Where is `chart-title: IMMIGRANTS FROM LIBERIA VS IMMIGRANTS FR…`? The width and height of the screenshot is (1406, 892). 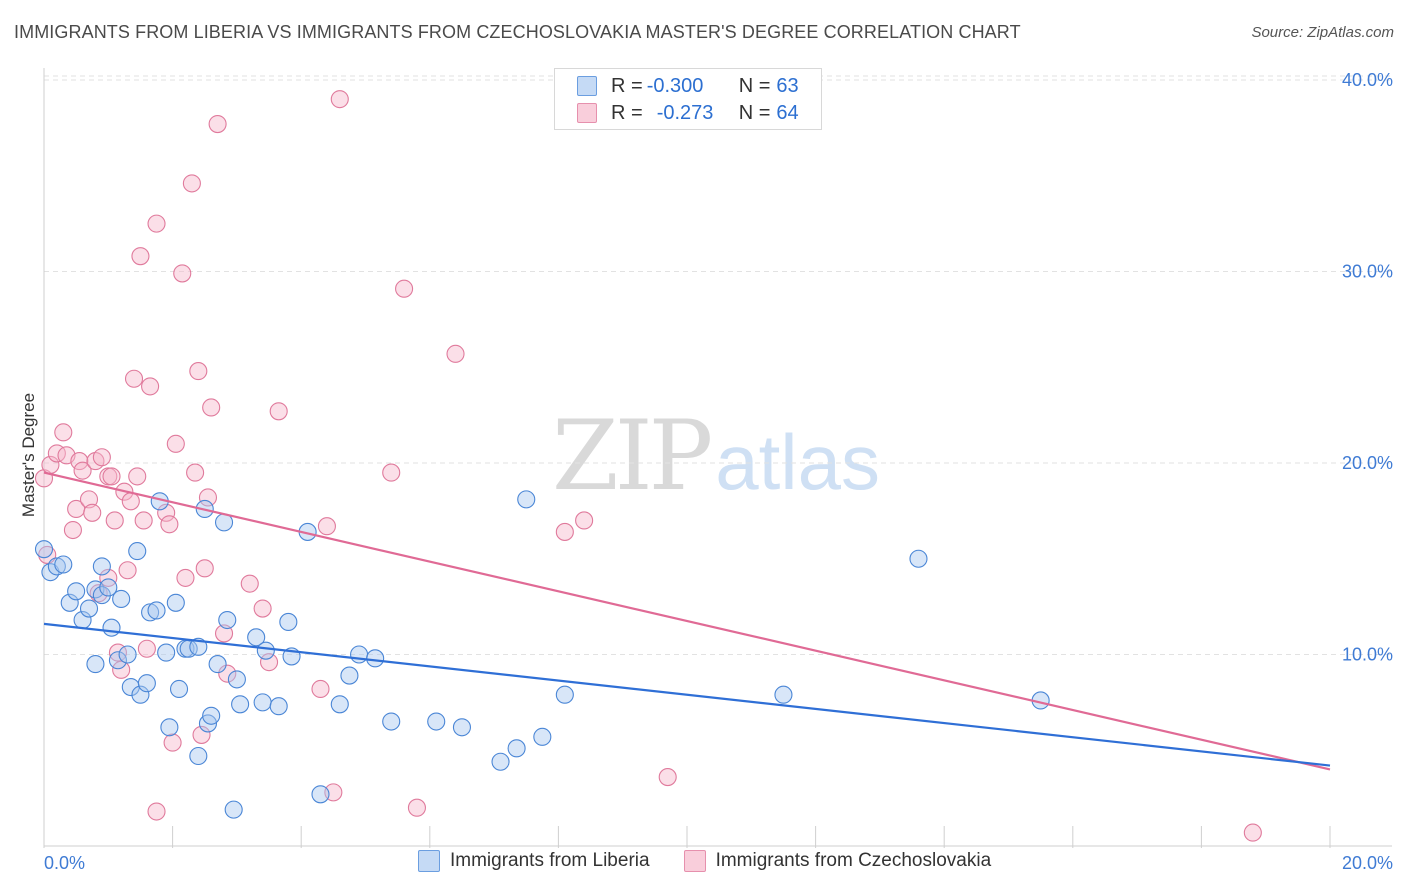 chart-title: IMMIGRANTS FROM LIBERIA VS IMMIGRANTS FR… is located at coordinates (517, 32).